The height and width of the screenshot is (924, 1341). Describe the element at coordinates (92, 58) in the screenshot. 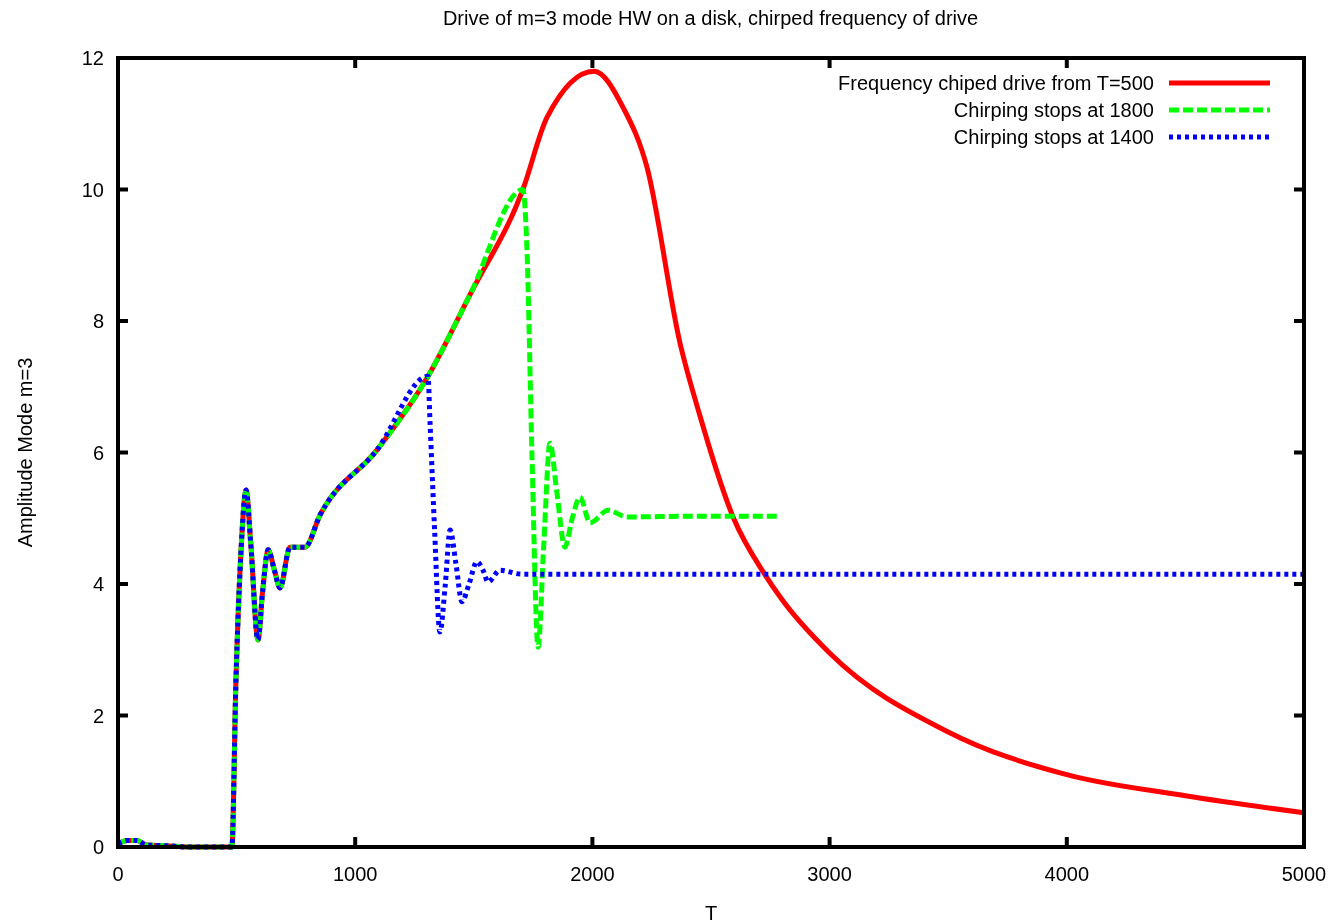

I see `y-tick-label: 12` at that location.